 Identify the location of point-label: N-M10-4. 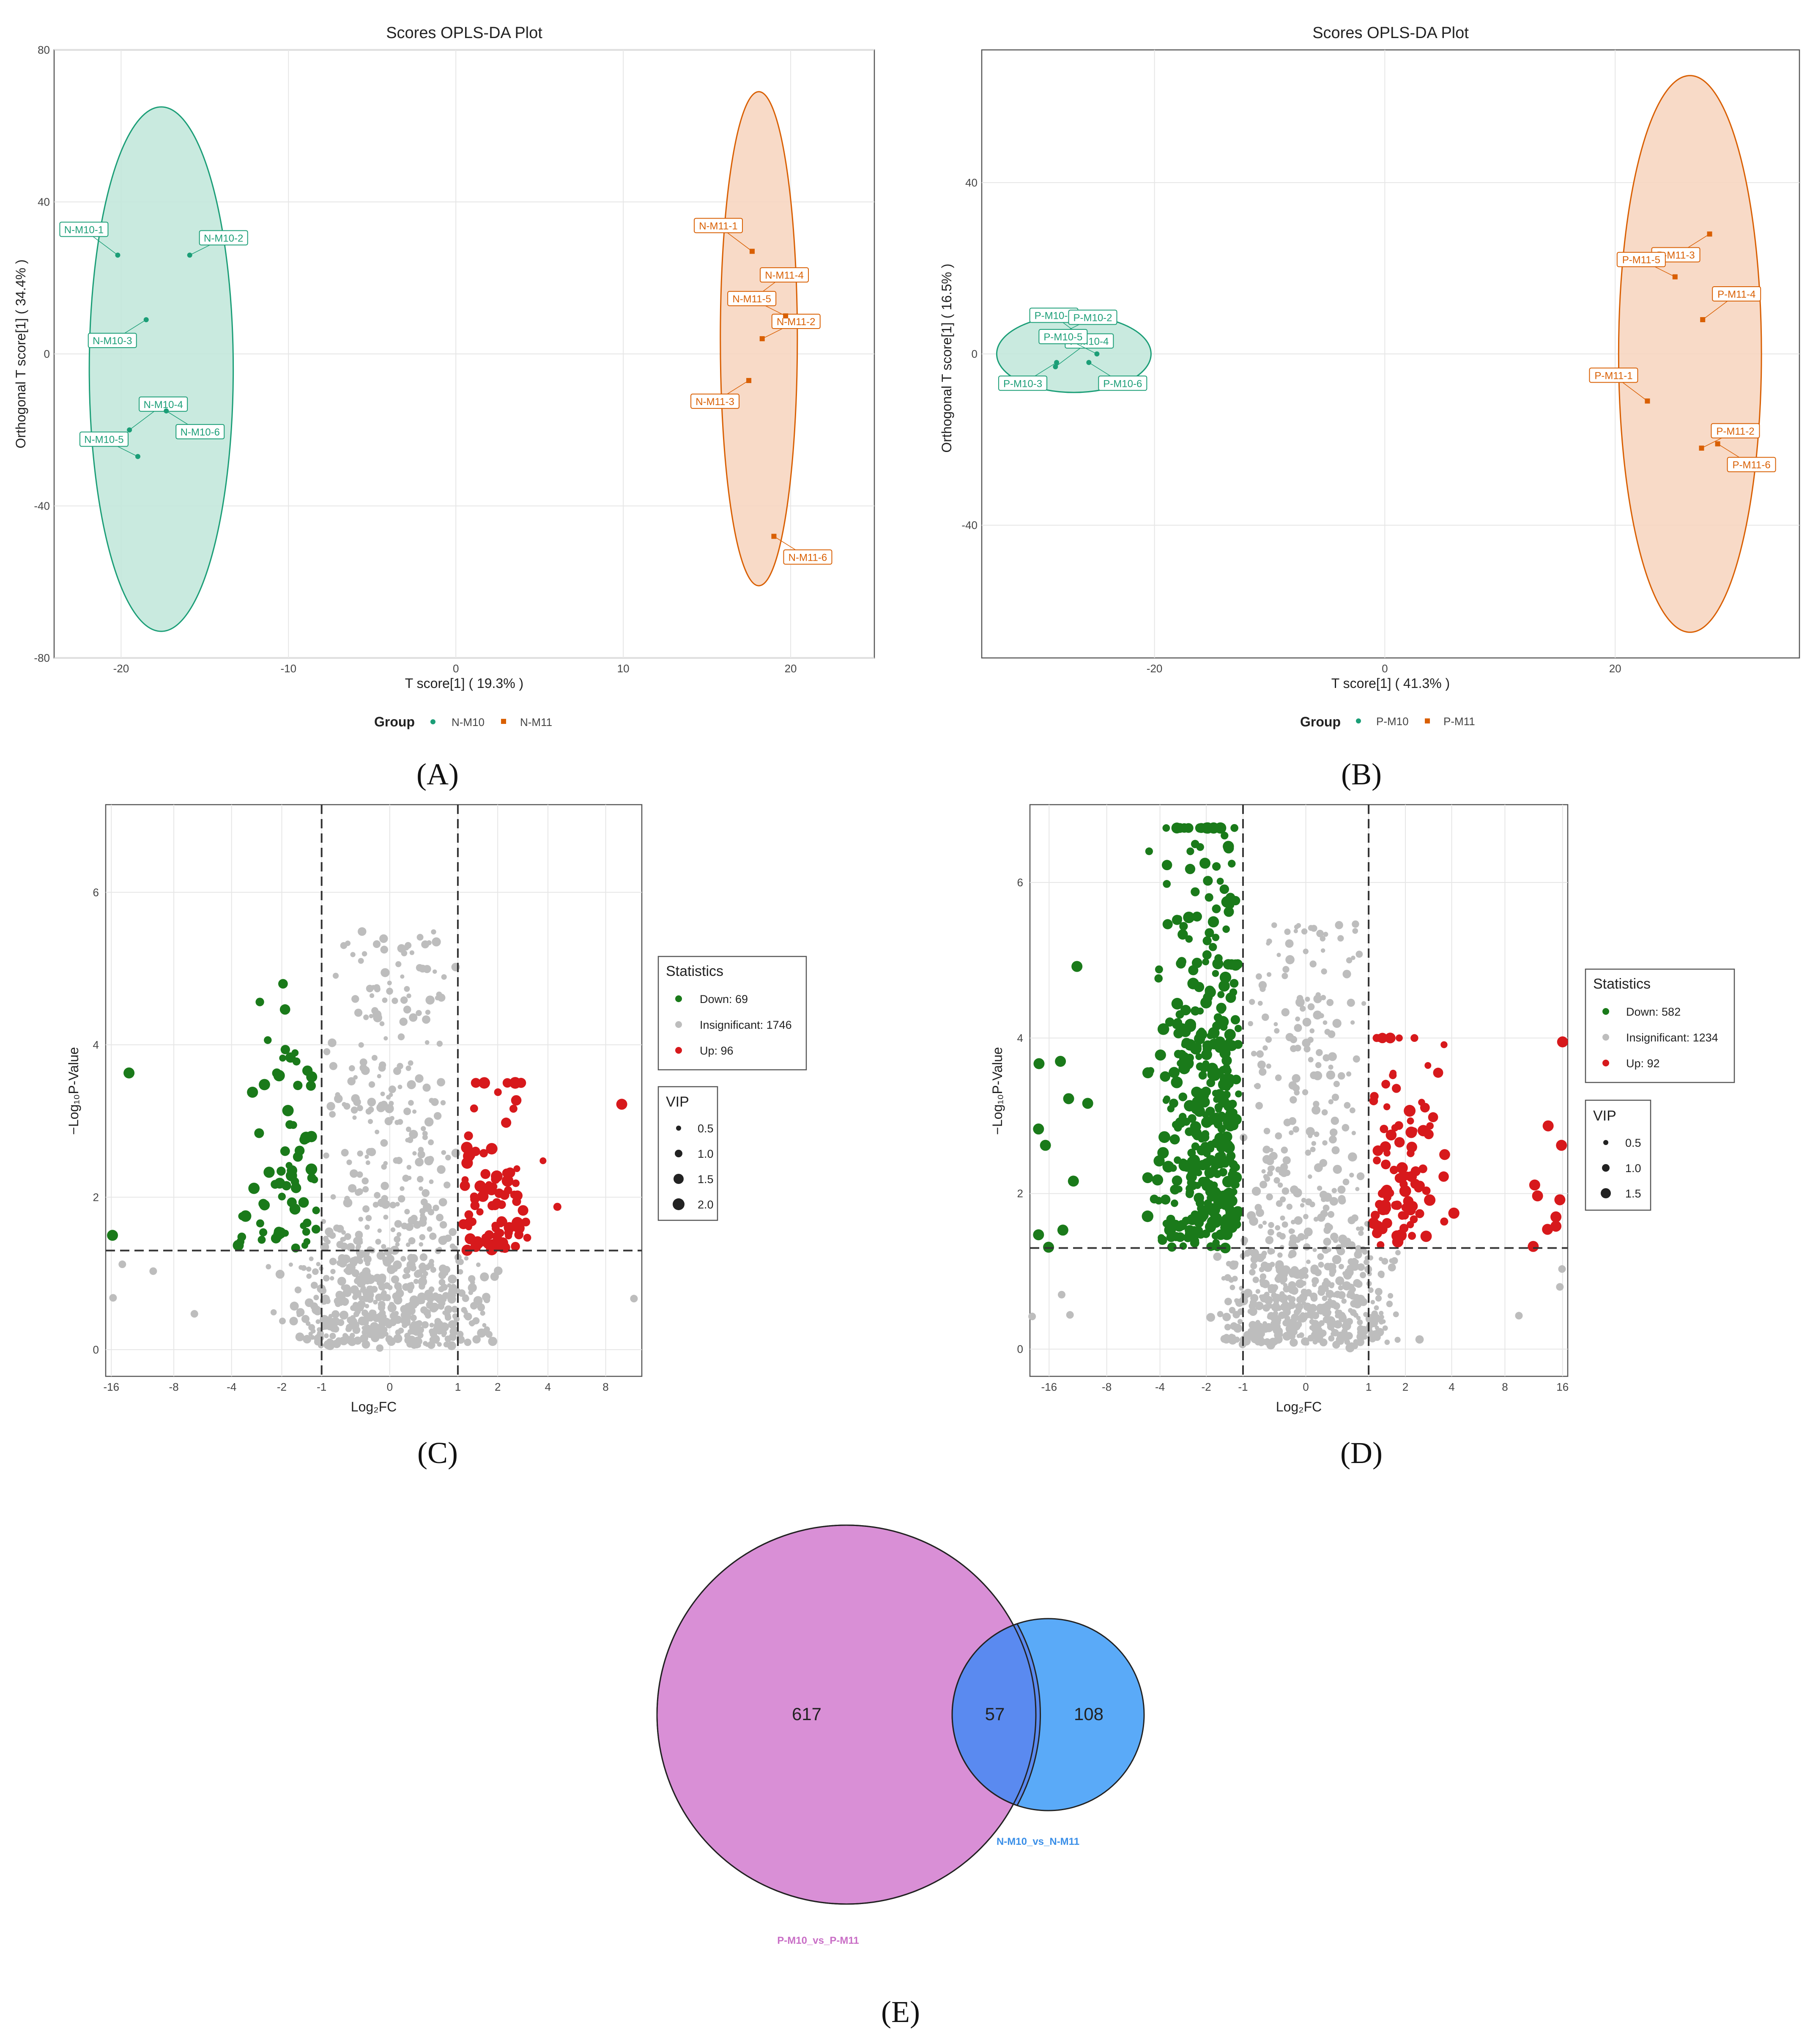
(163, 405).